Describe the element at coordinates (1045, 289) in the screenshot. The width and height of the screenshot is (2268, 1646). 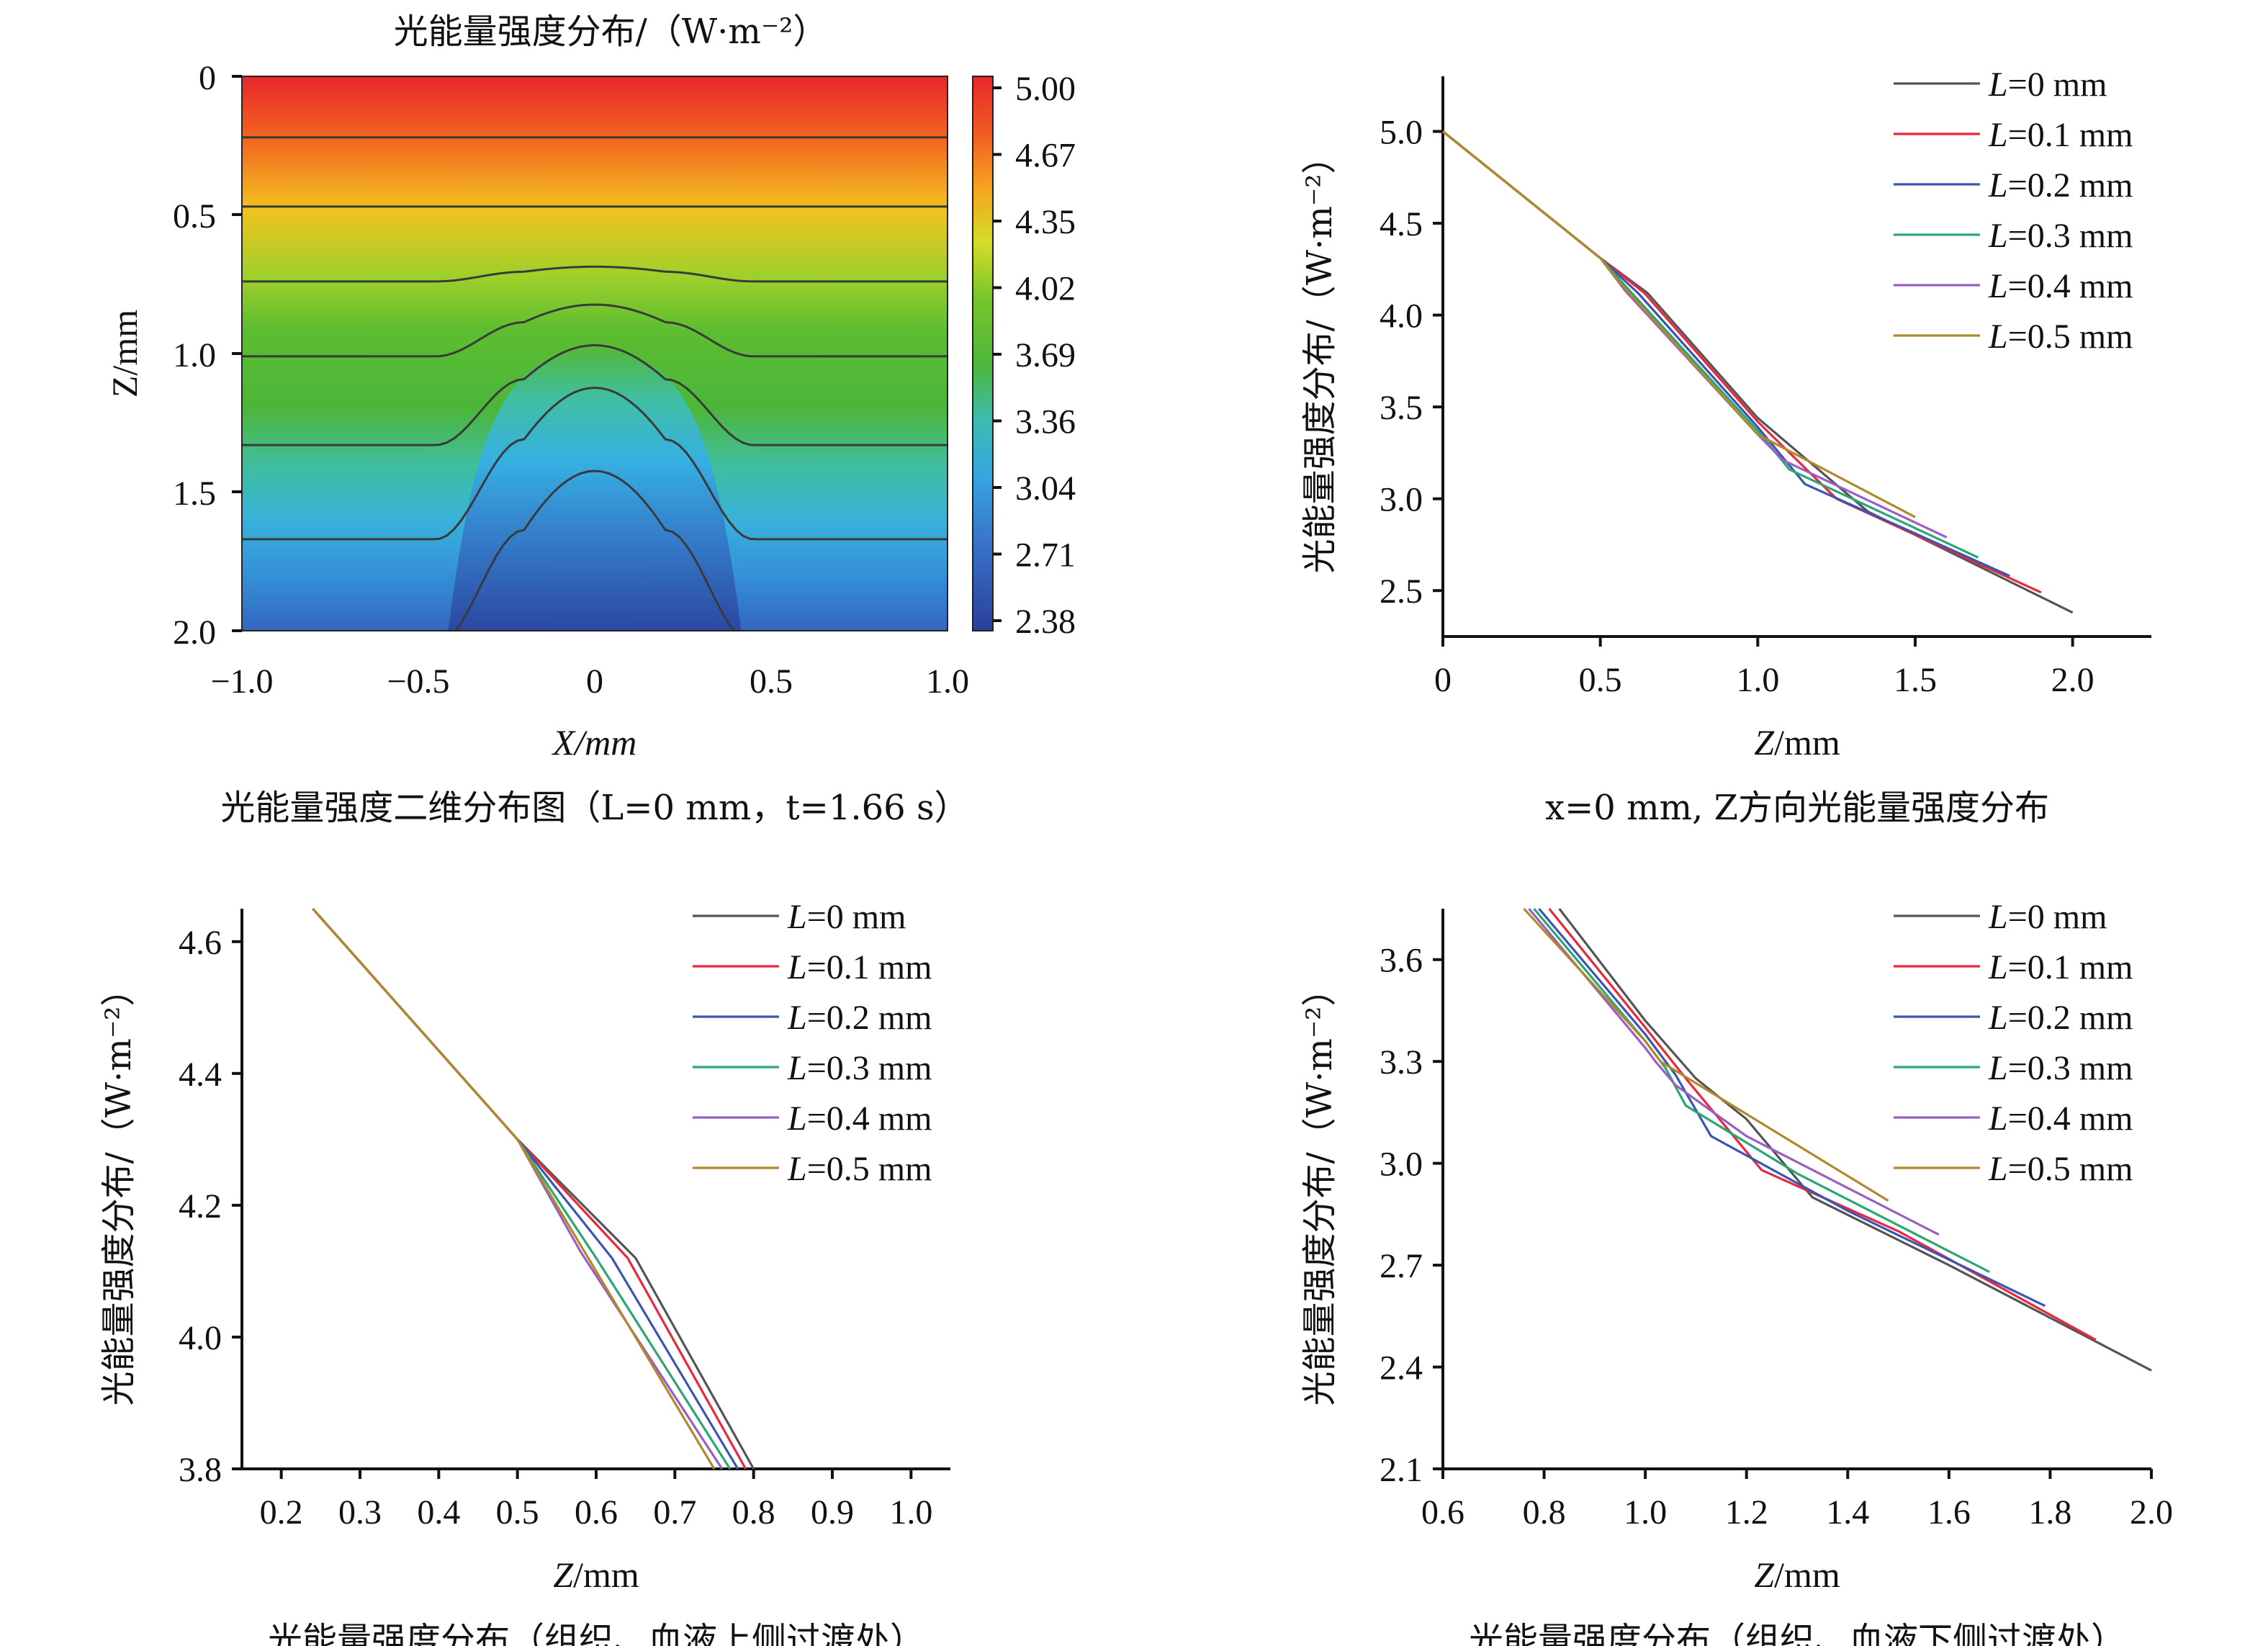
I see `colorbar-label: 4.02` at that location.